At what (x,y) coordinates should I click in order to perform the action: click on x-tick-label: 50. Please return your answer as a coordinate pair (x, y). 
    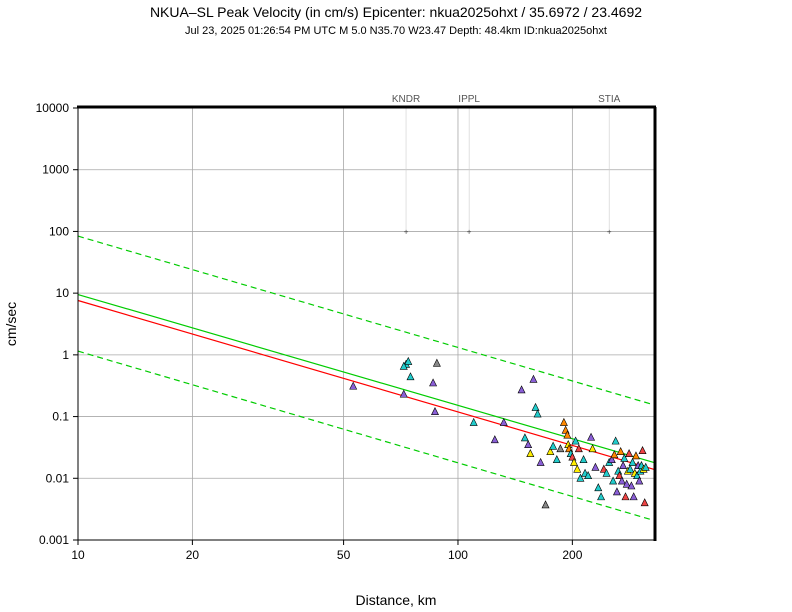
    Looking at the image, I should click on (344, 555).